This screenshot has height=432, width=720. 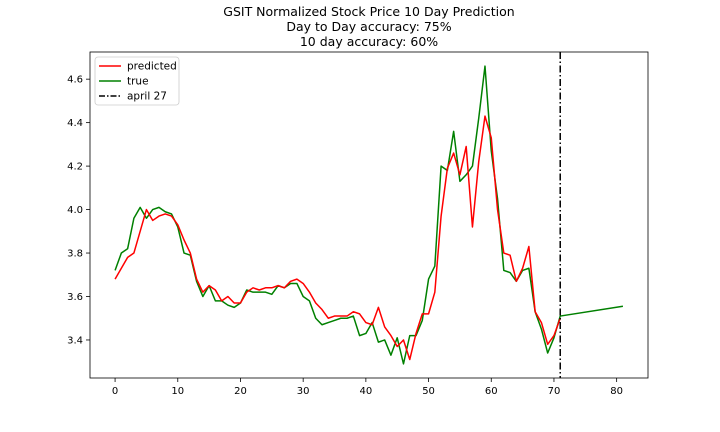 I want to click on legend-box, so click(x=137, y=81).